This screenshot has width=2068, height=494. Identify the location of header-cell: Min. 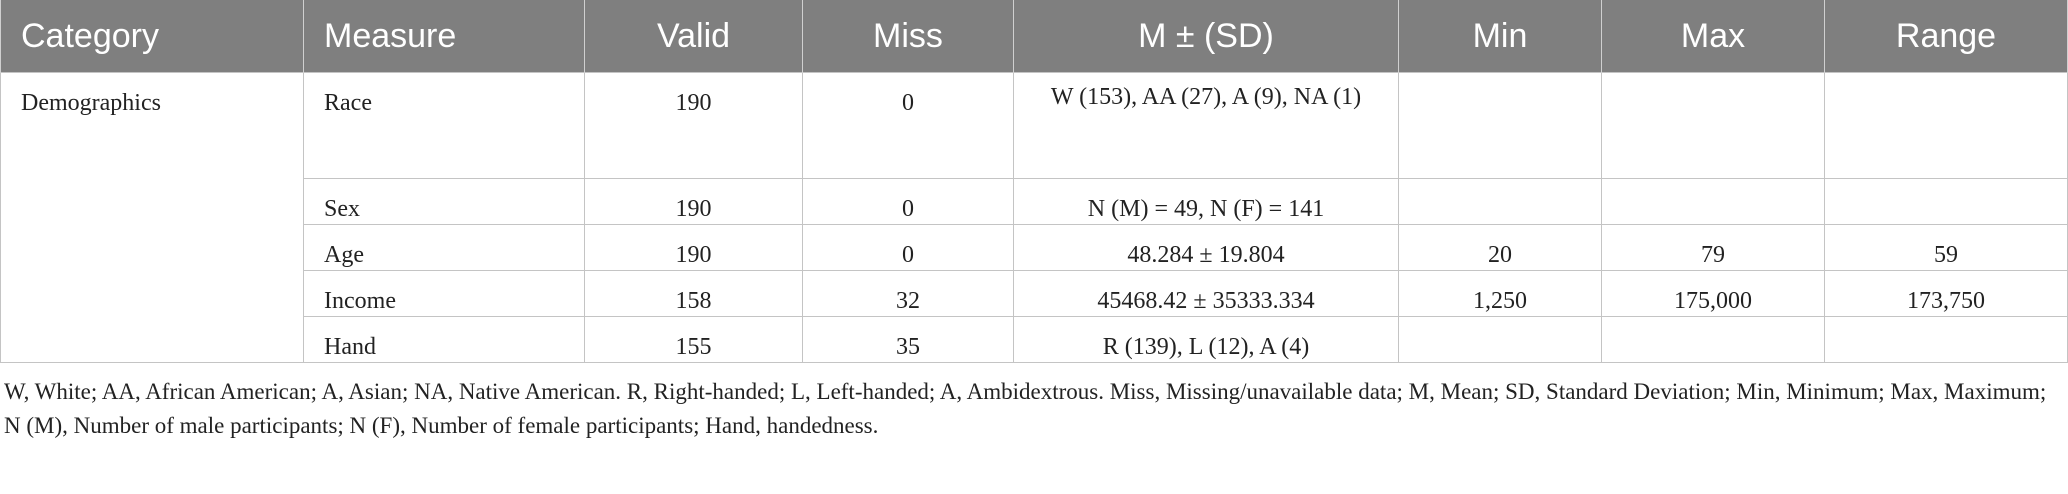
(1500, 36).